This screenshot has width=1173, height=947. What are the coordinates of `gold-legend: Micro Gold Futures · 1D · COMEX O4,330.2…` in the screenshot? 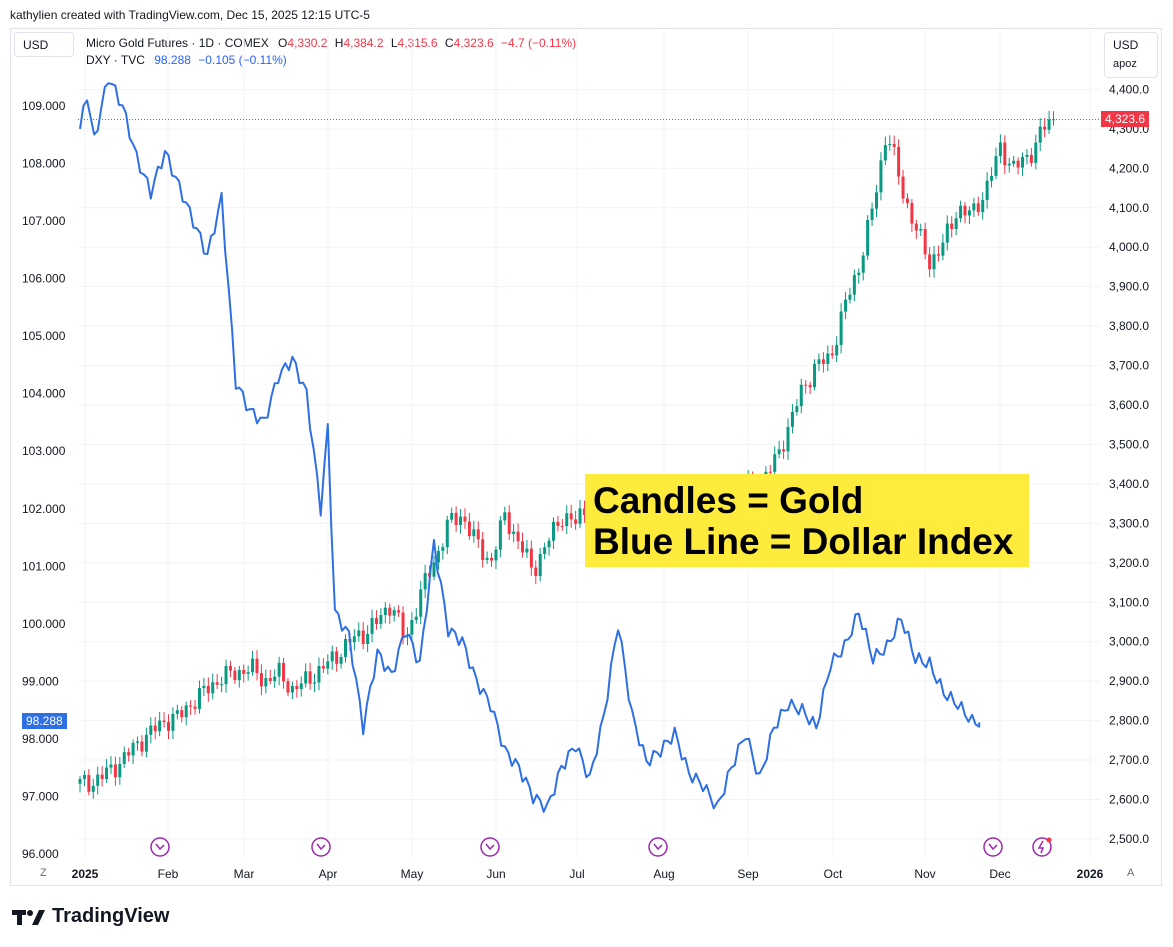 It's located at (331, 43).